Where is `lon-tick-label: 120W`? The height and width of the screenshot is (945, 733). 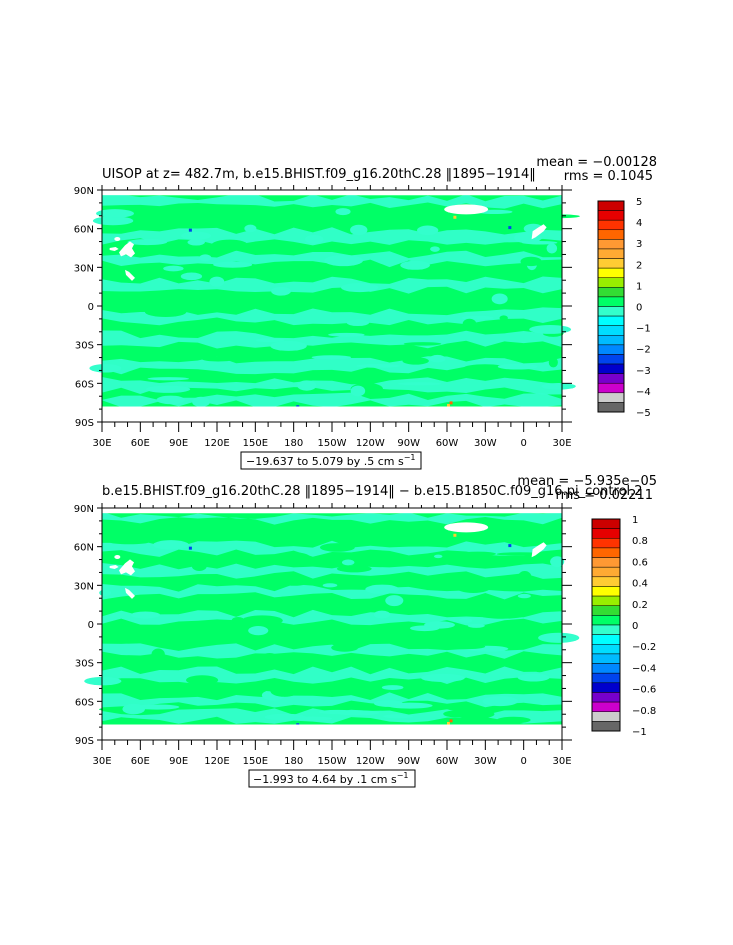
lon-tick-label: 120W is located at coordinates (370, 443).